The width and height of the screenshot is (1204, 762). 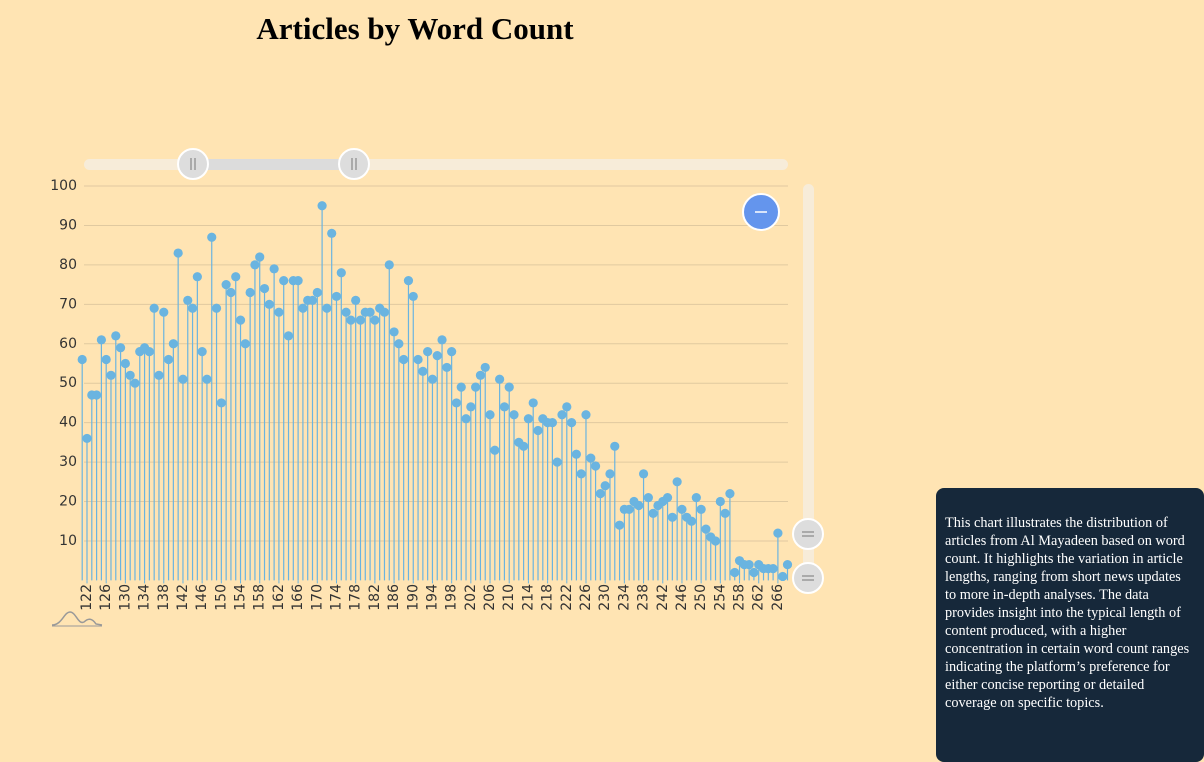 What do you see at coordinates (624, 597) in the screenshot?
I see `x-tick-label: 234` at bounding box center [624, 597].